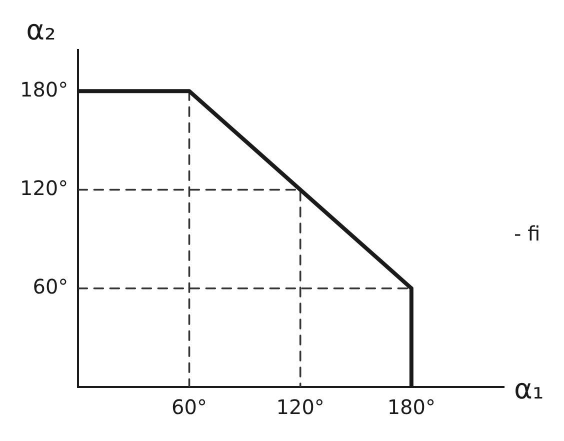 This screenshot has width=564, height=441. I want to click on x-axis-title: α₁, so click(529, 389).